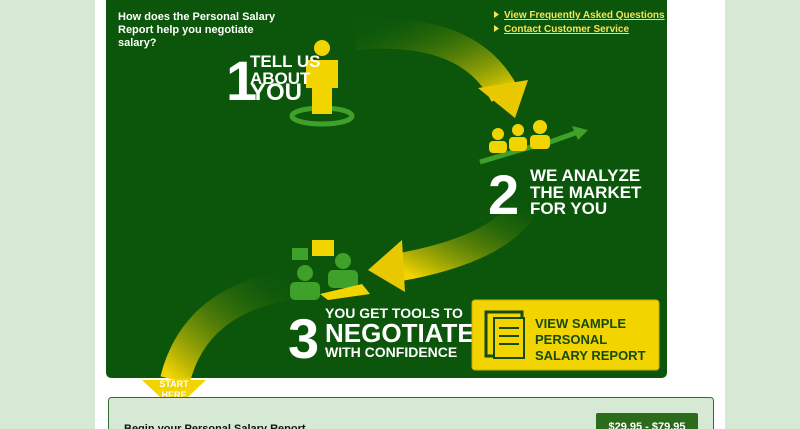 The image size is (800, 429). What do you see at coordinates (586, 192) in the screenshot?
I see `step-text: THE MARKET` at bounding box center [586, 192].